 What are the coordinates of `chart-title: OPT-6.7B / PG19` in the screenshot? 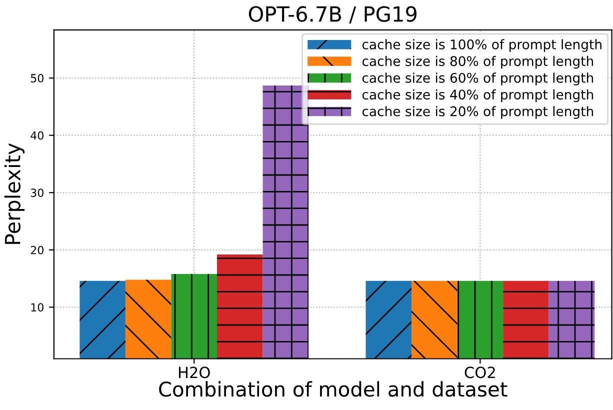 It's located at (332, 15).